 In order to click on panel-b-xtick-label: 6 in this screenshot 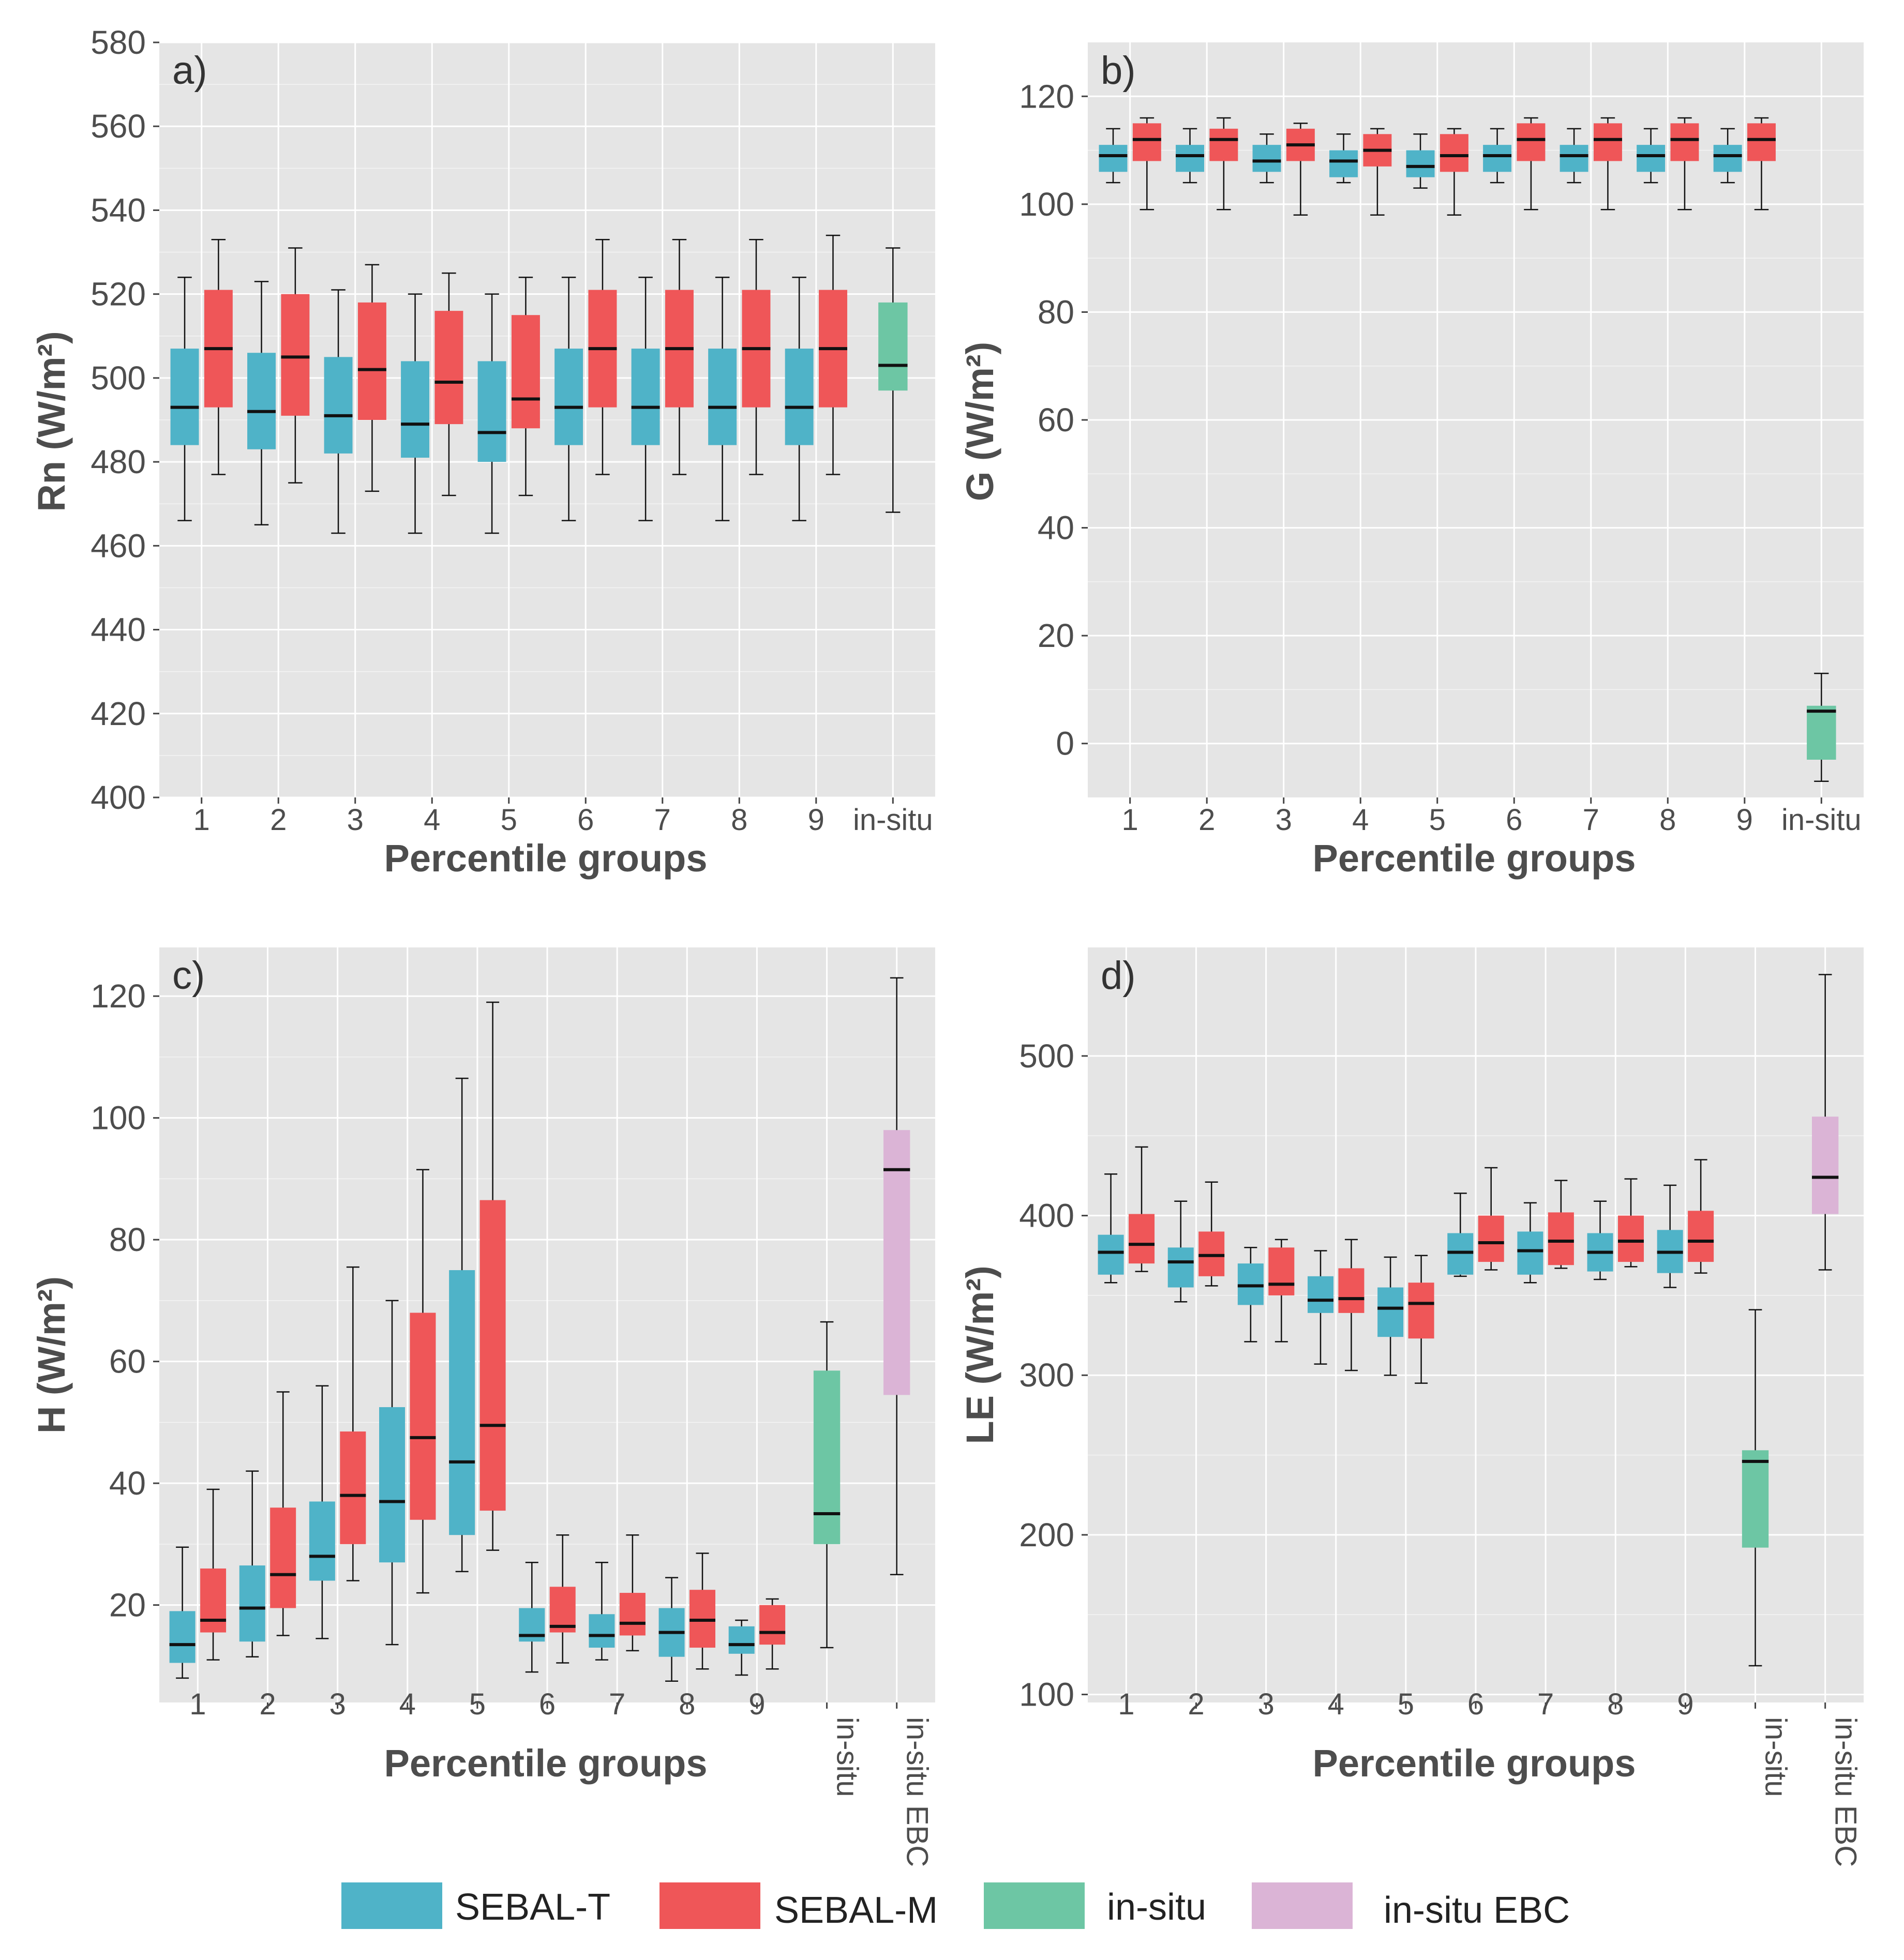, I will do `click(1514, 820)`.